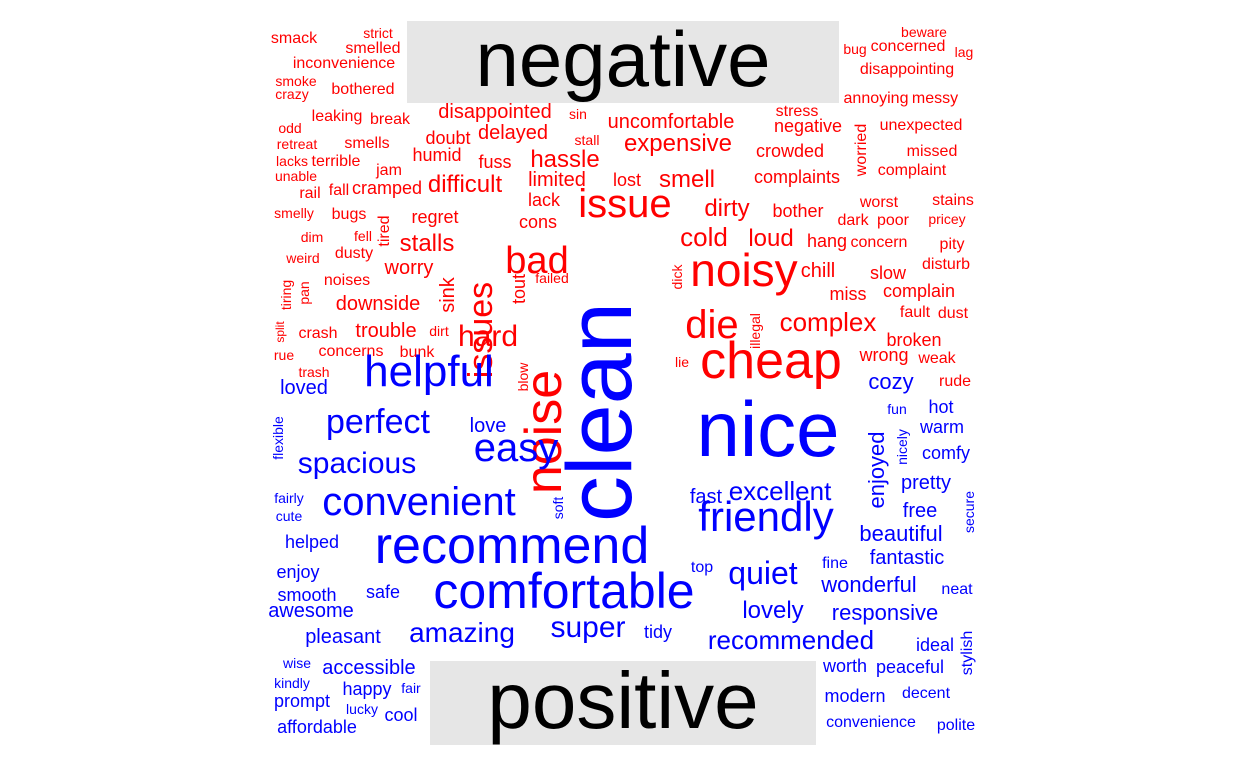  Describe the element at coordinates (488, 426) in the screenshot. I see `word-positive-22: love` at that location.